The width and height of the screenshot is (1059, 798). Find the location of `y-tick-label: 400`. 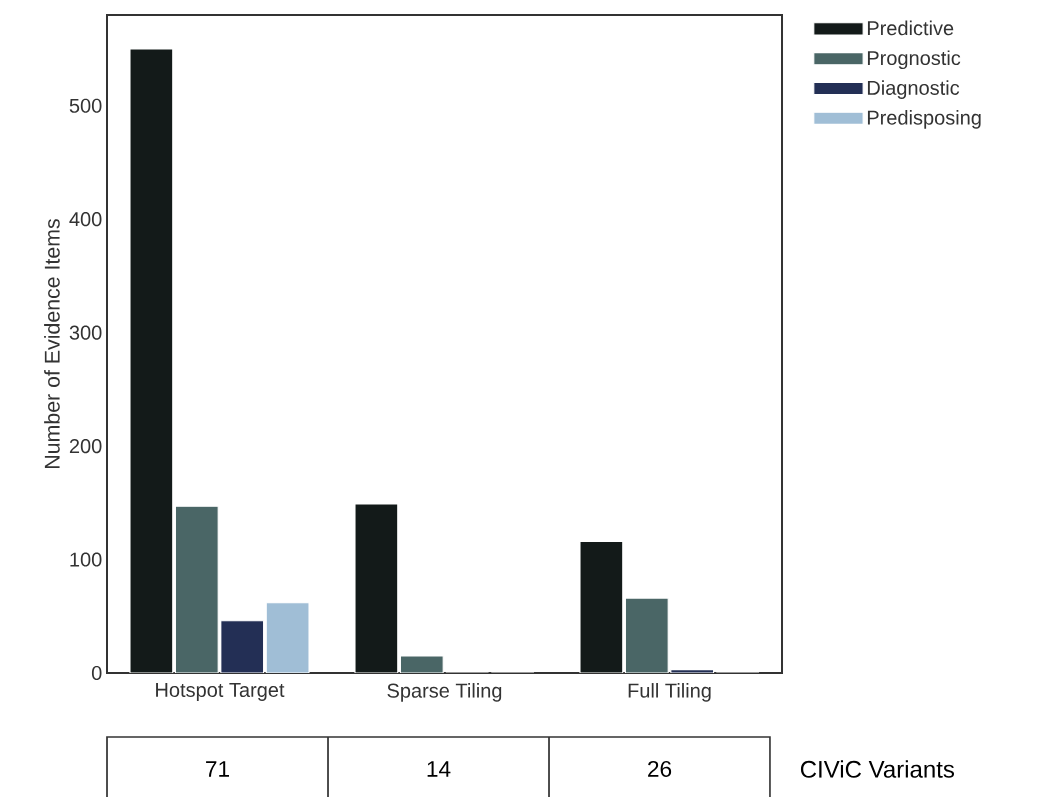

y-tick-label: 400 is located at coordinates (85, 219).